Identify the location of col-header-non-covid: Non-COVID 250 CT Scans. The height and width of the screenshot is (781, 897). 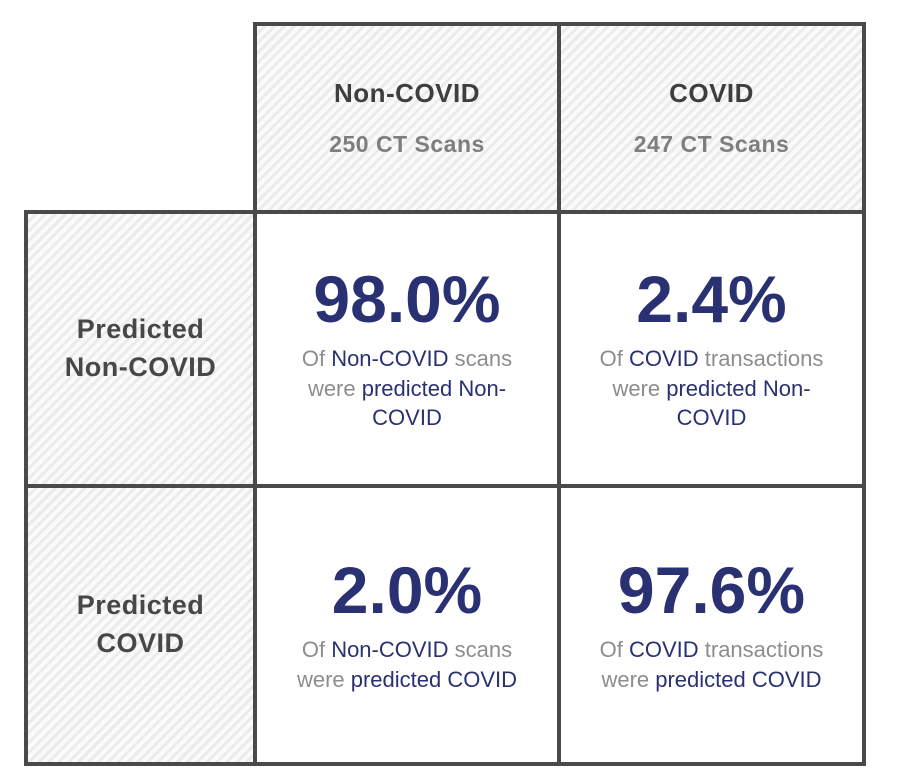
(407, 118).